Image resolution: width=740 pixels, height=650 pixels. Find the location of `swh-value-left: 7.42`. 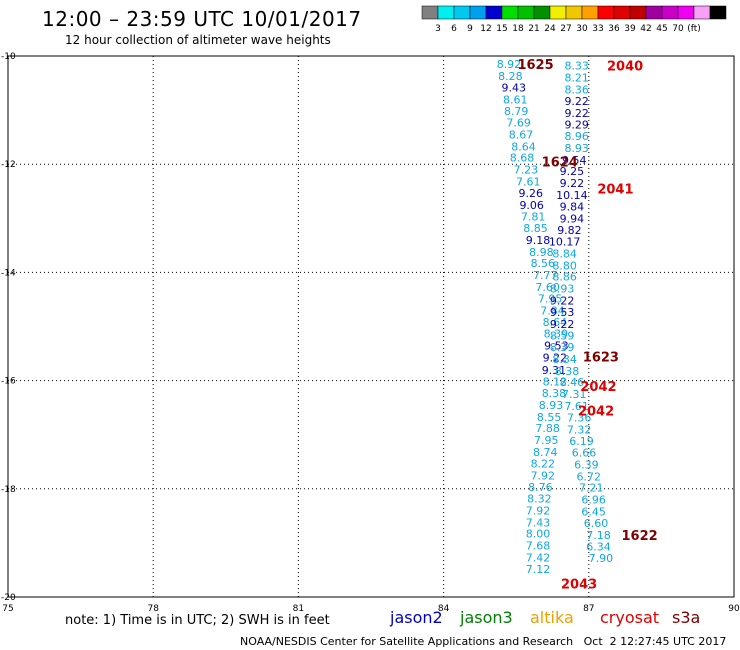

swh-value-left: 7.42 is located at coordinates (538, 558).